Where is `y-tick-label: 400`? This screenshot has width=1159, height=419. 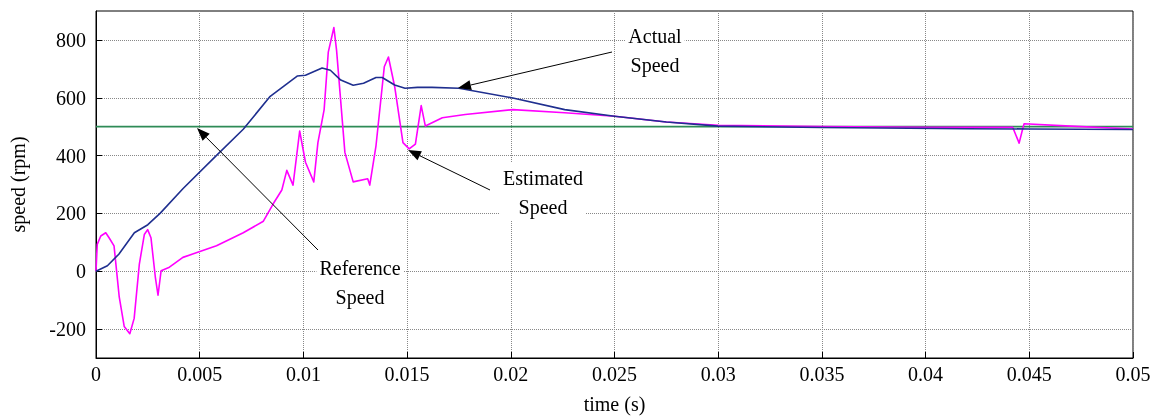
y-tick-label: 400 is located at coordinates (71, 155).